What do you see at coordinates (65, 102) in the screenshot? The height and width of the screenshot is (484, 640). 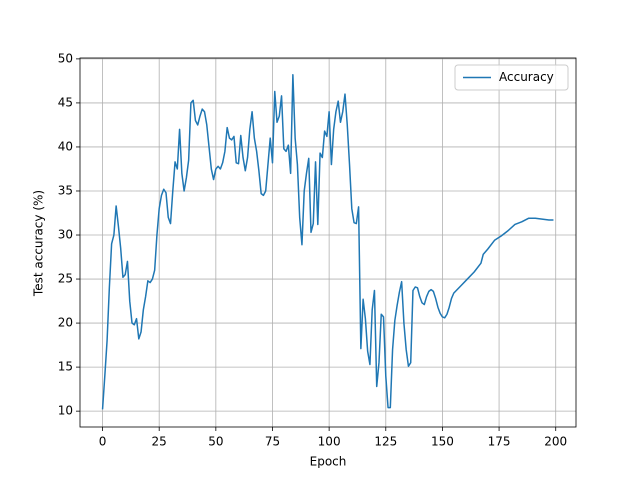 I see `y-tick-label: 45` at bounding box center [65, 102].